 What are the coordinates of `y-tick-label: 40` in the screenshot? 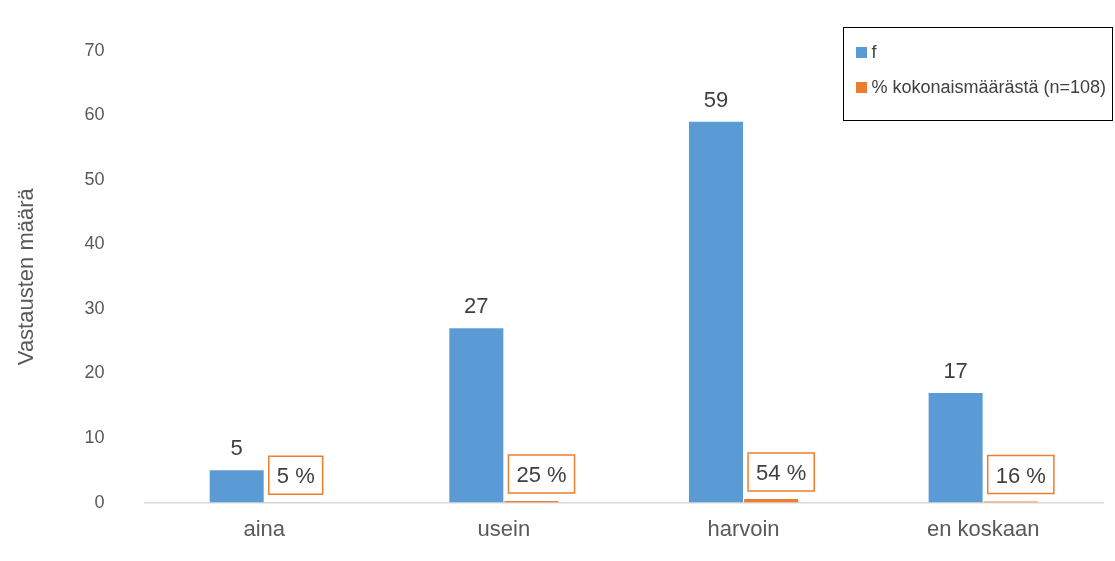 It's located at (94, 243).